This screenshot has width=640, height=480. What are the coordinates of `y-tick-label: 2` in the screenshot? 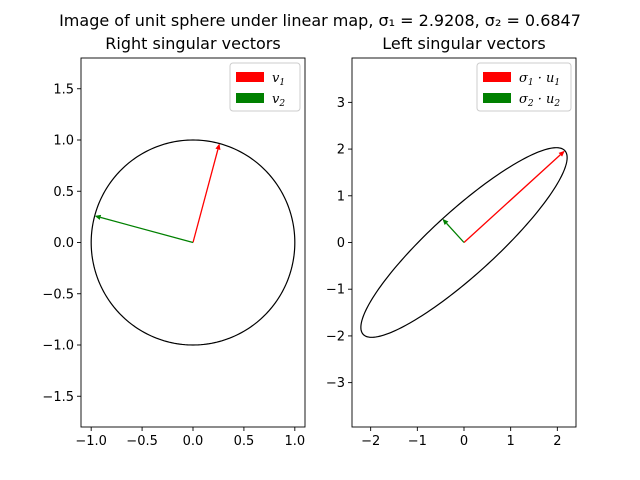 It's located at (341, 150).